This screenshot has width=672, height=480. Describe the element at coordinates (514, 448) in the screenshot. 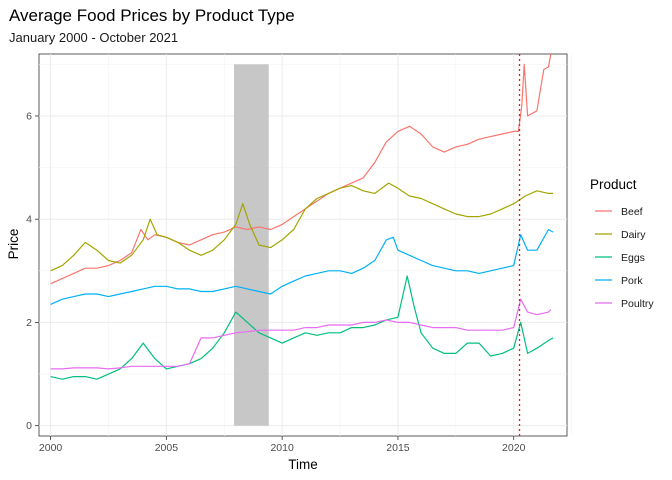

I see `x-tick-label: 2020` at that location.